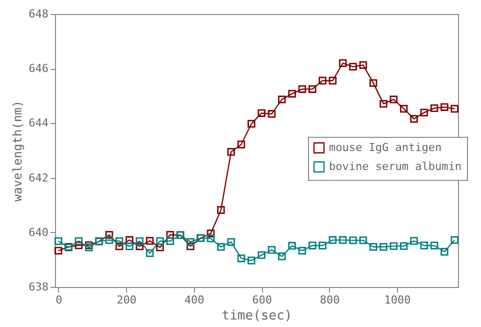  Describe the element at coordinates (59, 300) in the screenshot. I see `x-tick-label: 0` at that location.